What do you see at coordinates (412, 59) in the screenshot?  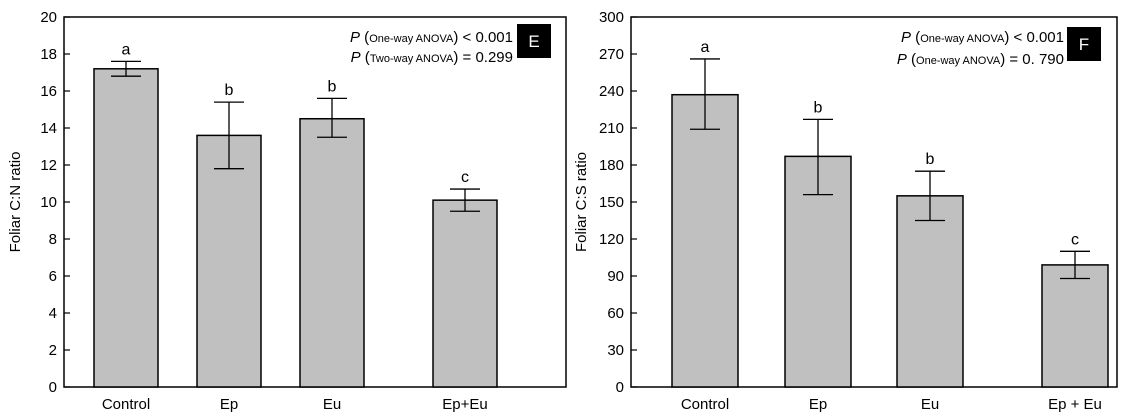 I see `panel-e-stat-annotation-part: Two-way ANOVA` at bounding box center [412, 59].